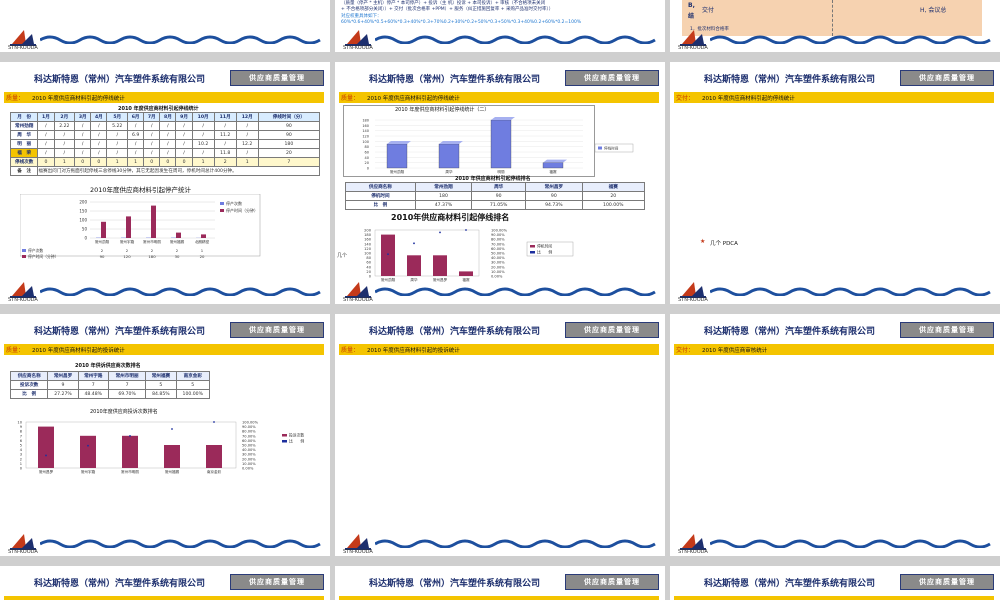 This screenshot has width=1000, height=600. What do you see at coordinates (136, 135) in the screenshot?
I see `table-cell: 6.9` at bounding box center [136, 135].